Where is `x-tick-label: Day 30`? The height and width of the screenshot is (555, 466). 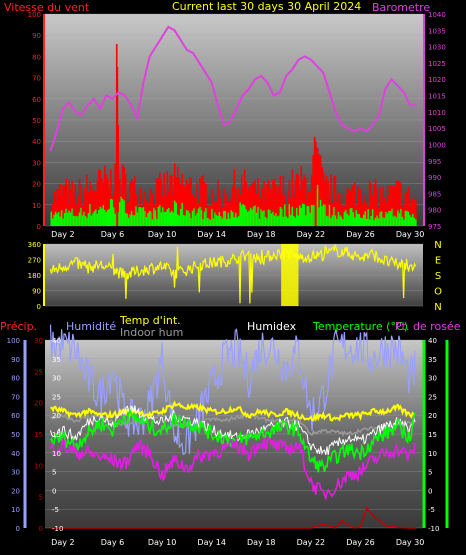
x-tick-label: Day 30 is located at coordinates (410, 542).